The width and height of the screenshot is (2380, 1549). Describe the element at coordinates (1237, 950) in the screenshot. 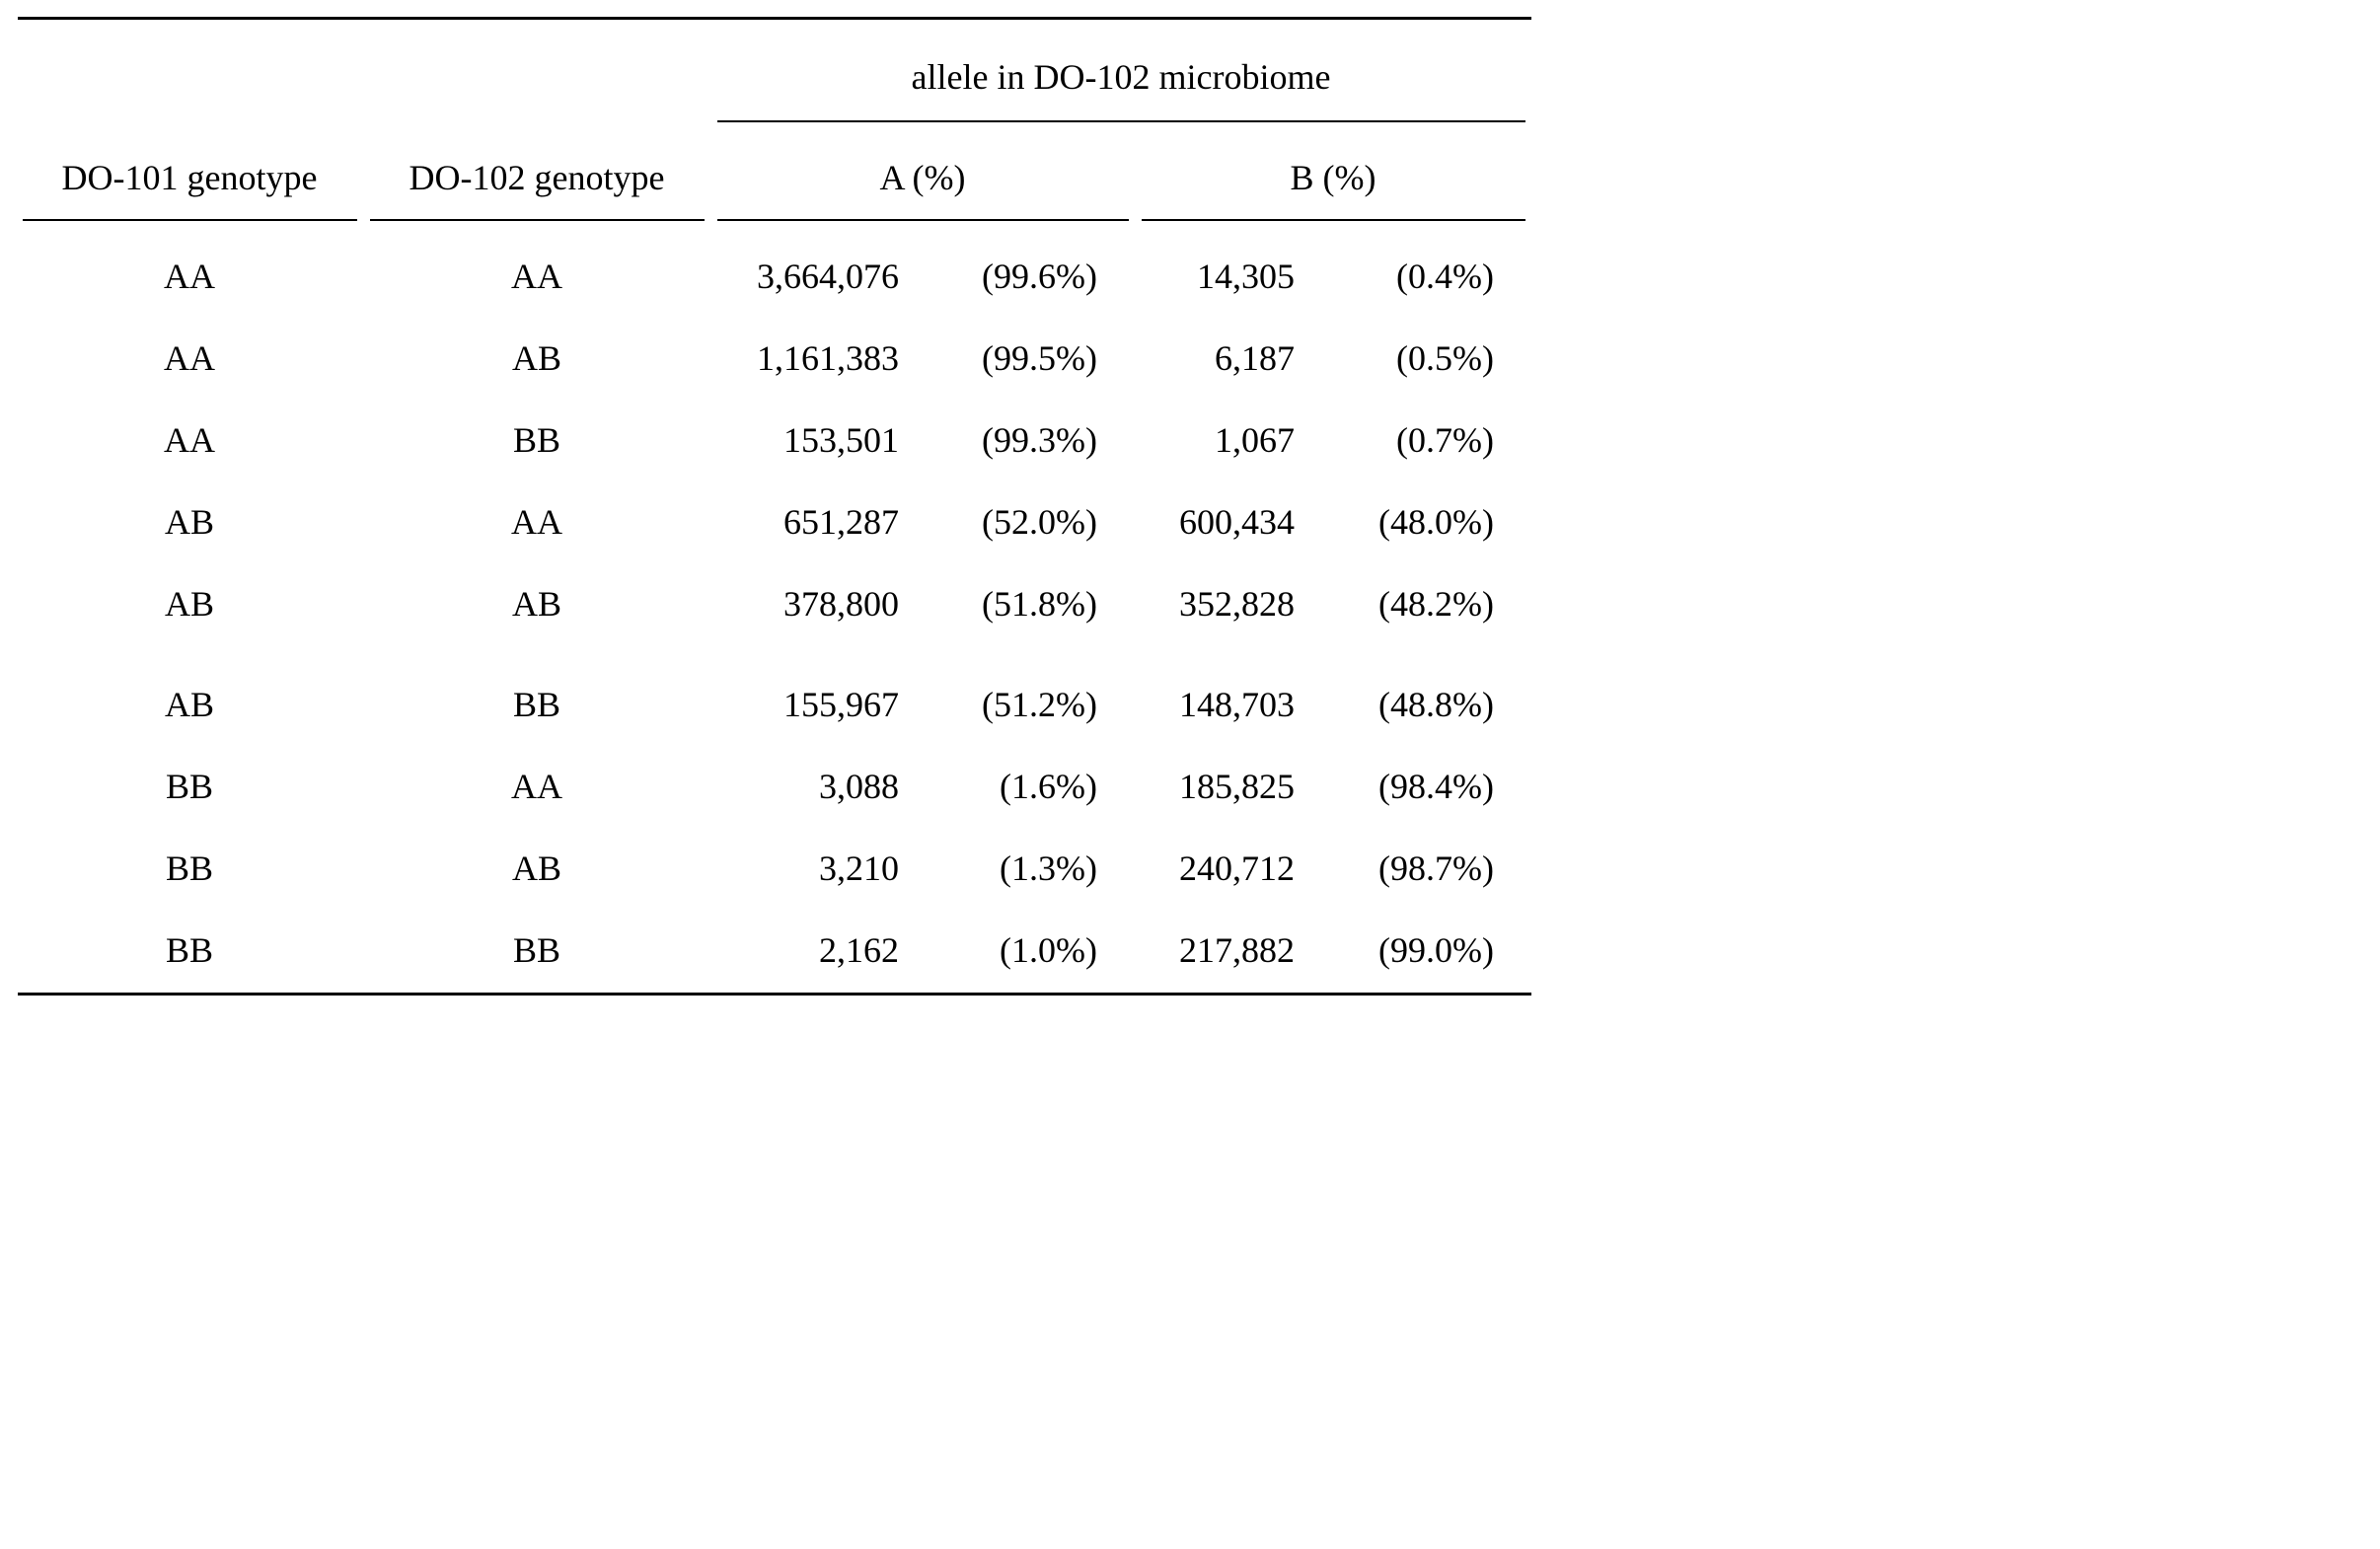

I see `cell-b-count: 217,882` at that location.